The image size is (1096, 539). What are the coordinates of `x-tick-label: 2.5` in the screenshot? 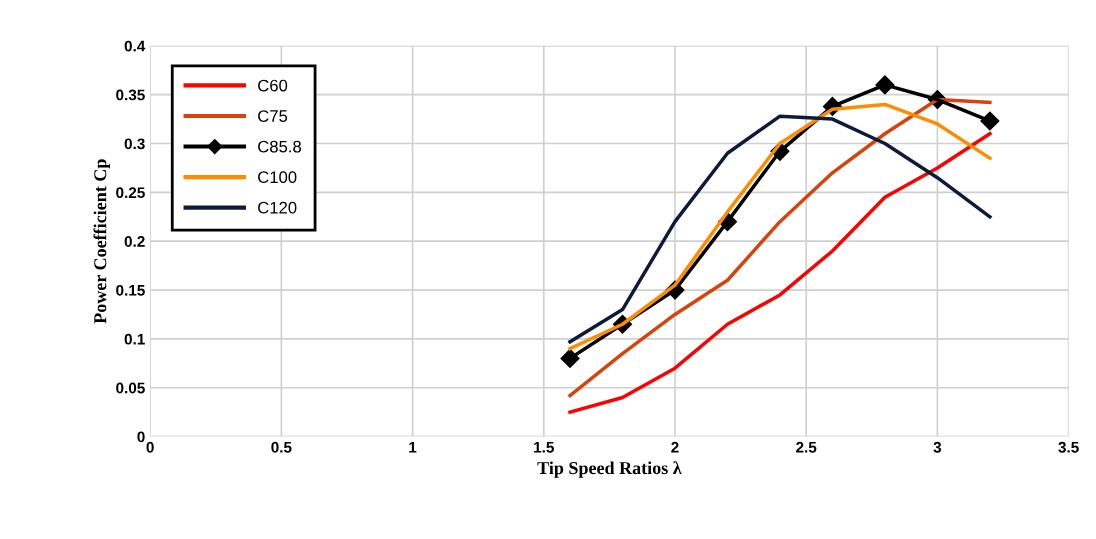 It's located at (806, 447).